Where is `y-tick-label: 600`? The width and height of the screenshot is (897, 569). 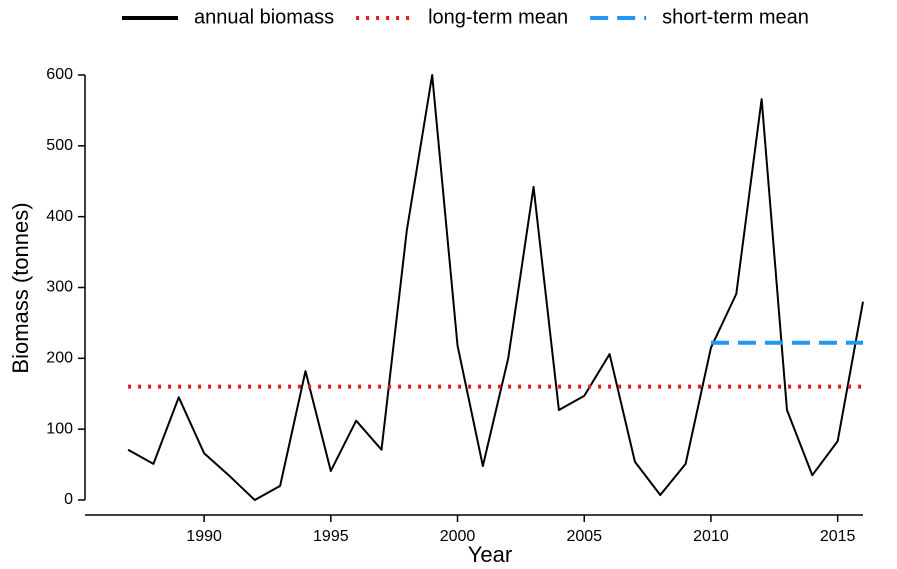
y-tick-label: 600 is located at coordinates (59, 74).